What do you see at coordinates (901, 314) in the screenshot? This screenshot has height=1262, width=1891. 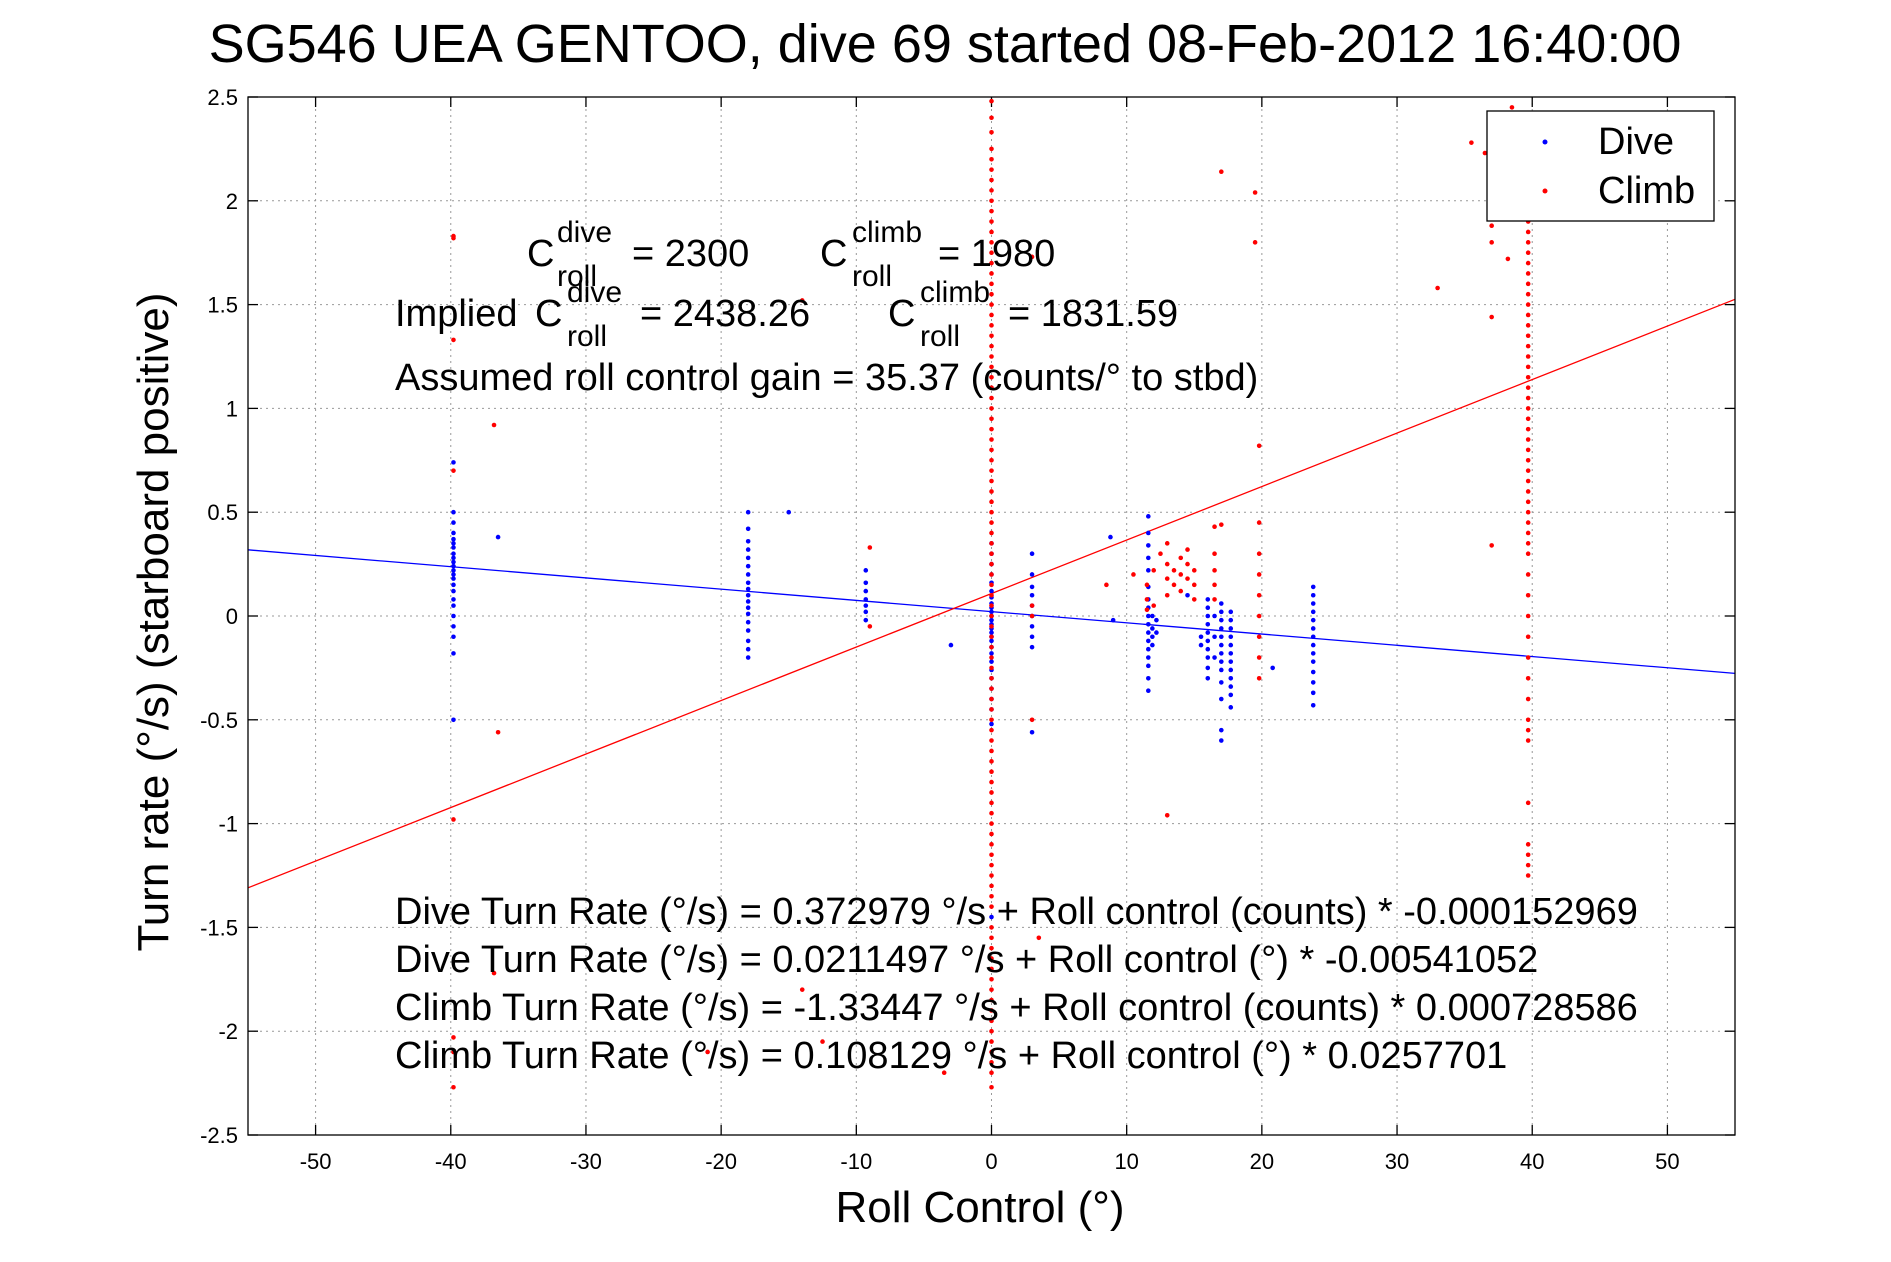 I see `implied-climb-symbol: C` at bounding box center [901, 314].